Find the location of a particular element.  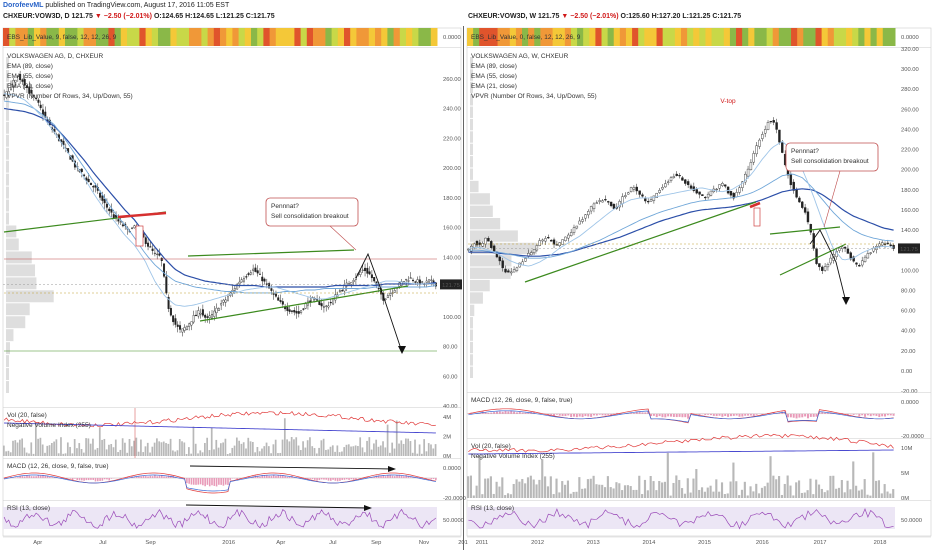

weekly-pennant-upper is located at coordinates (805, 230).